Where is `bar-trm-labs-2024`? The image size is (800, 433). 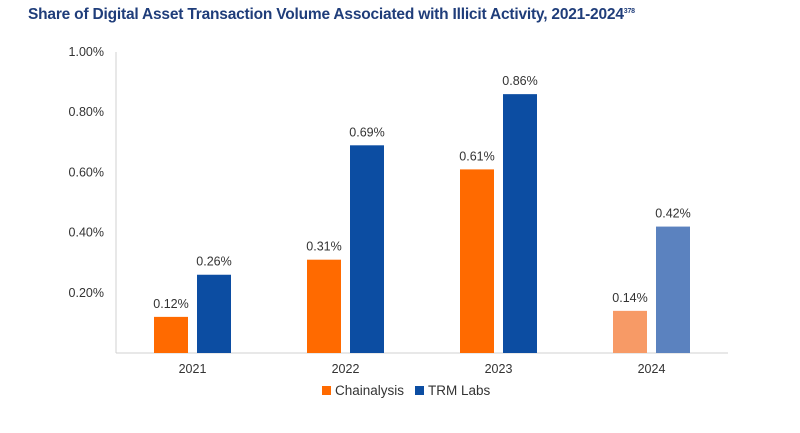 bar-trm-labs-2024 is located at coordinates (673, 289).